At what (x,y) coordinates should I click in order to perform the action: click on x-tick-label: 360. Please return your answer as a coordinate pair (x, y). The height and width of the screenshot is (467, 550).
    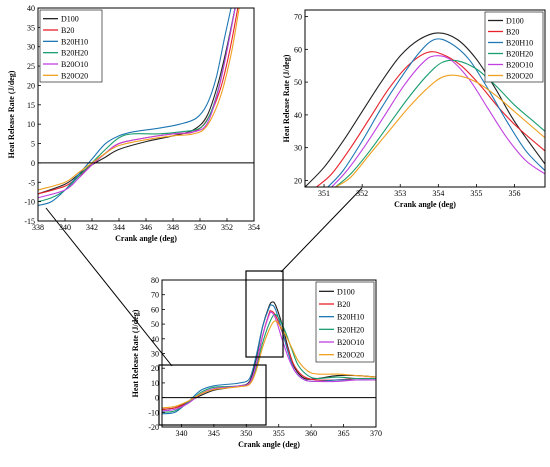
    Looking at the image, I should click on (311, 433).